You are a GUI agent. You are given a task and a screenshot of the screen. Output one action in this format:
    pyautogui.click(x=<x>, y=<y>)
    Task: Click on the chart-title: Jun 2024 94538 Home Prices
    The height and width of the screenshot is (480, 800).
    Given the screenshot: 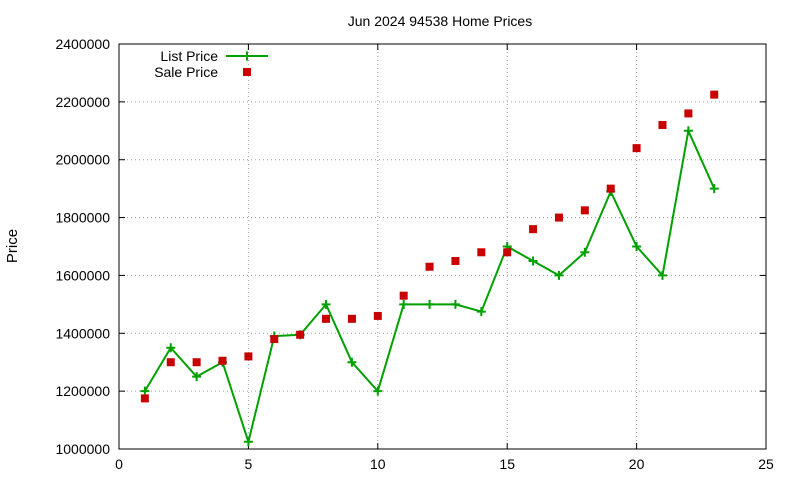 What is the action you would take?
    pyautogui.click(x=440, y=21)
    